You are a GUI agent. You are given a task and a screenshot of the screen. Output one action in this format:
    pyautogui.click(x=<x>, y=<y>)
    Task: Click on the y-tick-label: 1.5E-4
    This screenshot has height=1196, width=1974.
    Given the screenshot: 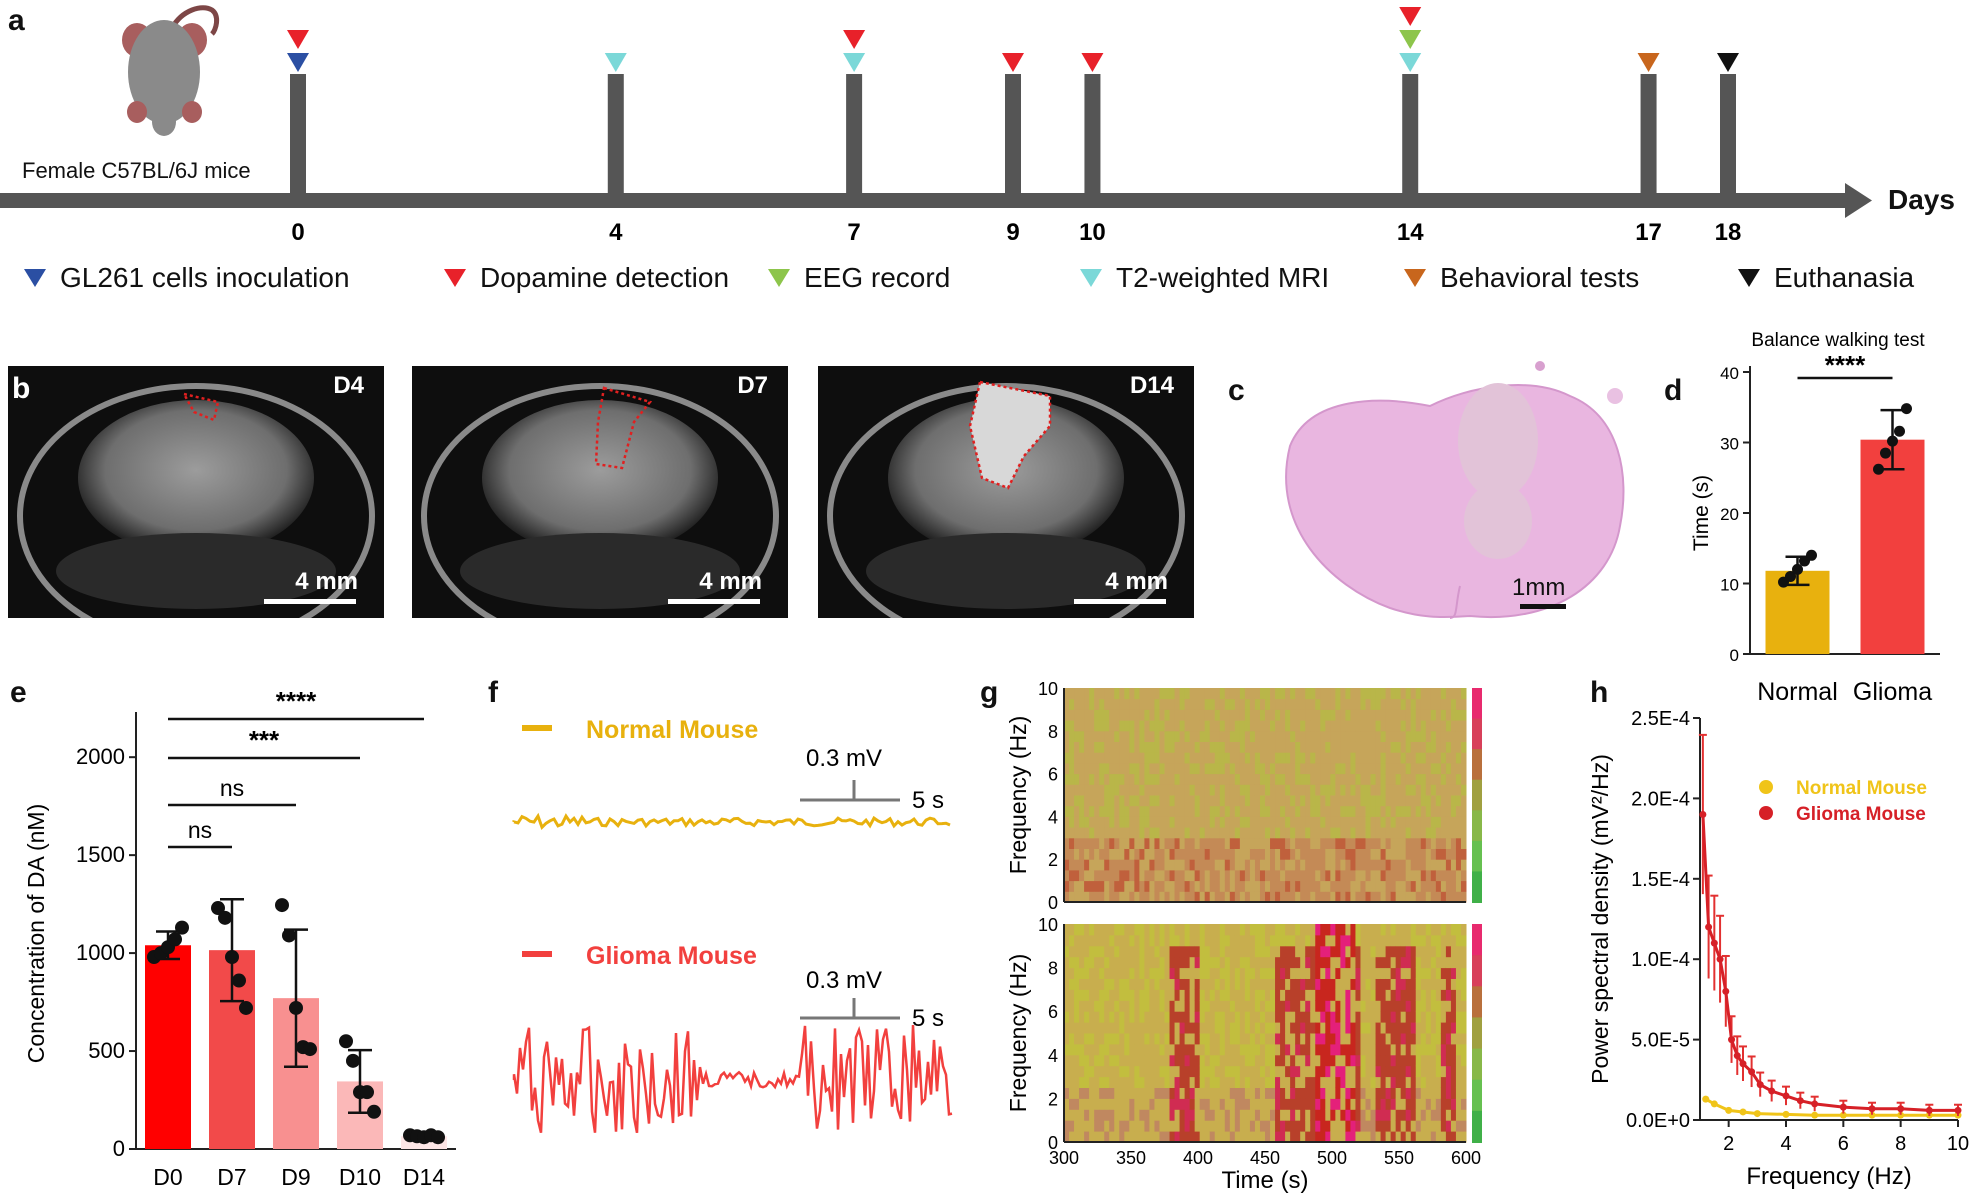 What is the action you would take?
    pyautogui.click(x=1660, y=880)
    